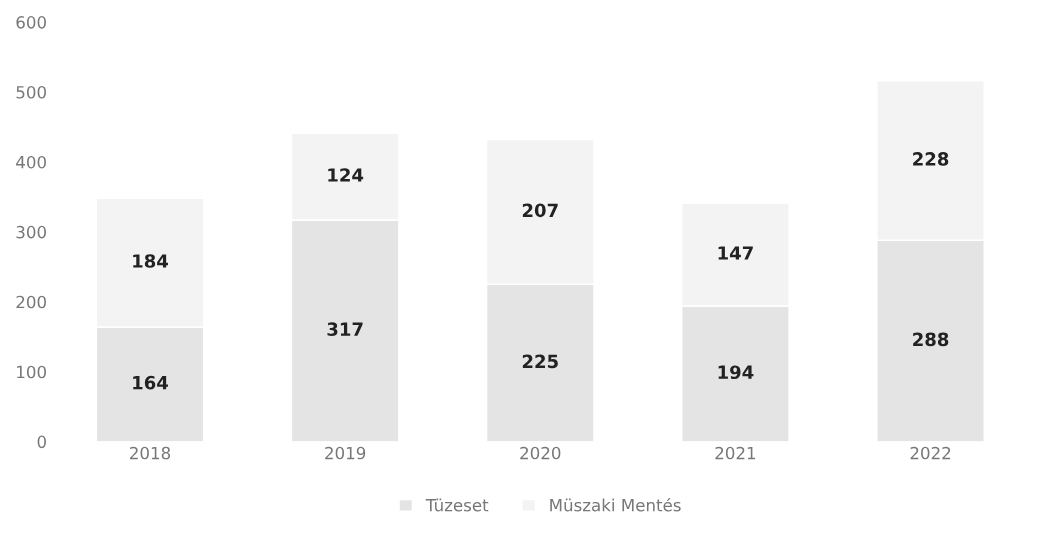 This screenshot has width=1039, height=552. I want to click on y-tick-label: 100, so click(31, 372).